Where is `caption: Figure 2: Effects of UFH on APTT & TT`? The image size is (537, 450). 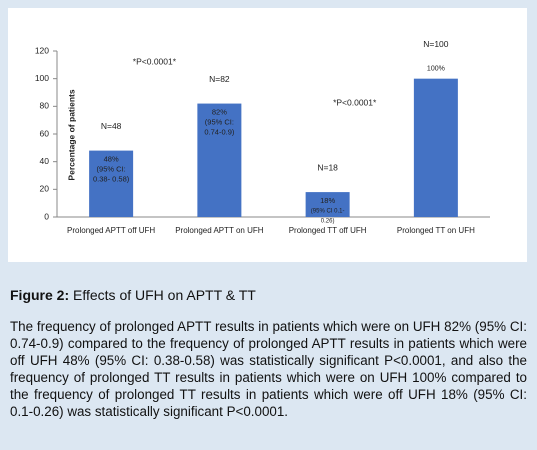 caption: Figure 2: Effects of UFH on APTT & TT is located at coordinates (133, 295).